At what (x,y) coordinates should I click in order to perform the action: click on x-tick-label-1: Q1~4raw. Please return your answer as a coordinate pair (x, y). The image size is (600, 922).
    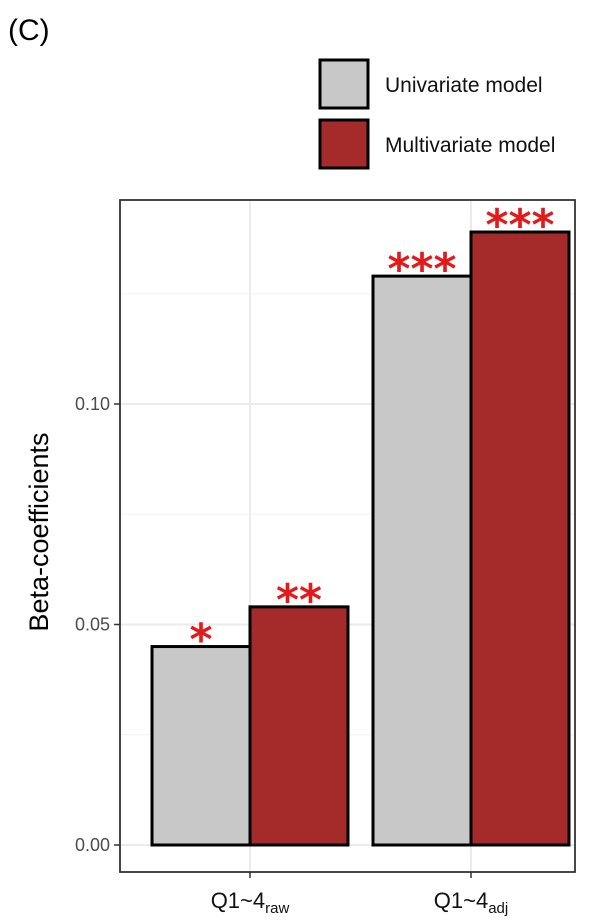
    Looking at the image, I should click on (250, 902).